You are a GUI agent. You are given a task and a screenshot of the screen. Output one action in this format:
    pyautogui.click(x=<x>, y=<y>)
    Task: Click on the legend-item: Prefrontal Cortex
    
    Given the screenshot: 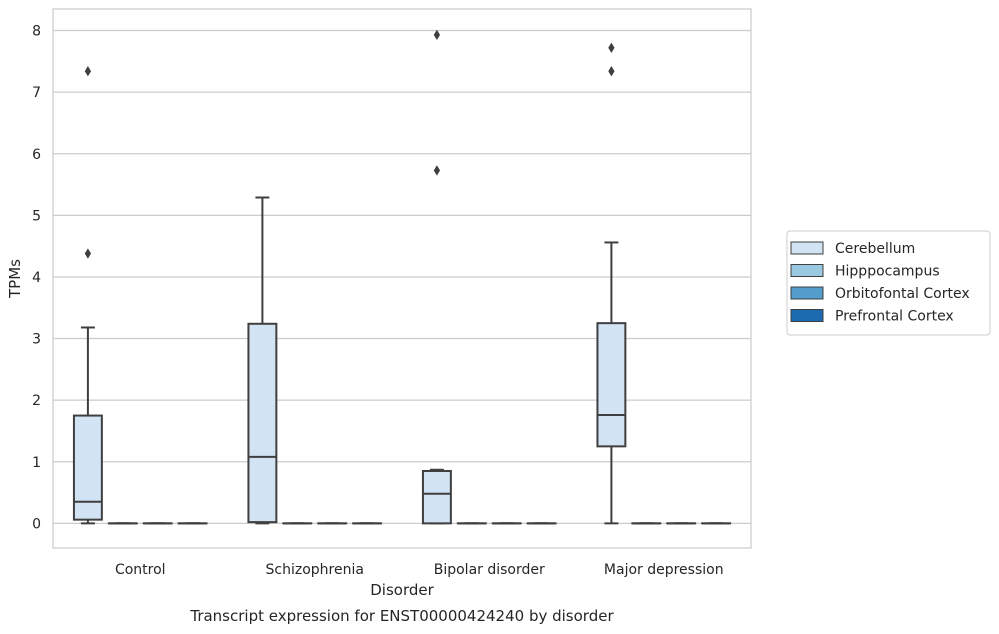 What is the action you would take?
    pyautogui.click(x=872, y=317)
    